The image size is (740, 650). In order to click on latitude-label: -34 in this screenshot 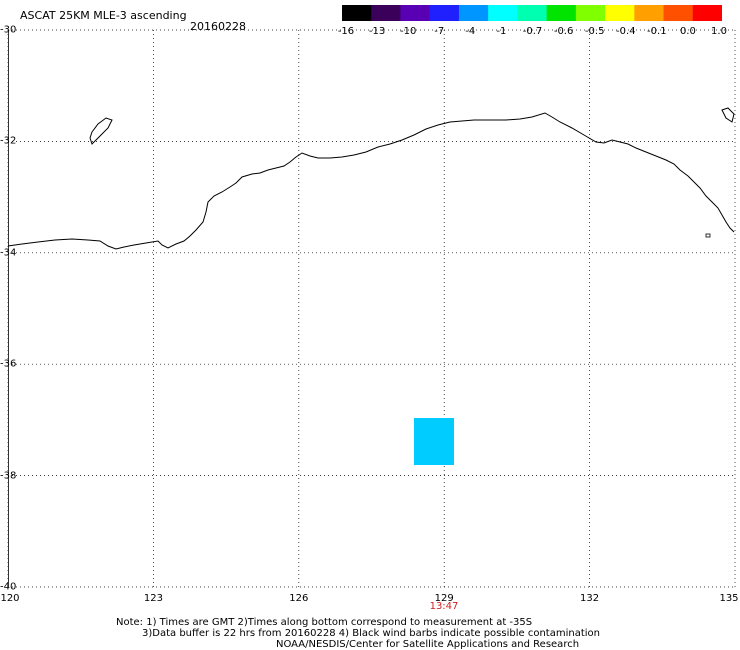, I will do `click(8, 253)`.